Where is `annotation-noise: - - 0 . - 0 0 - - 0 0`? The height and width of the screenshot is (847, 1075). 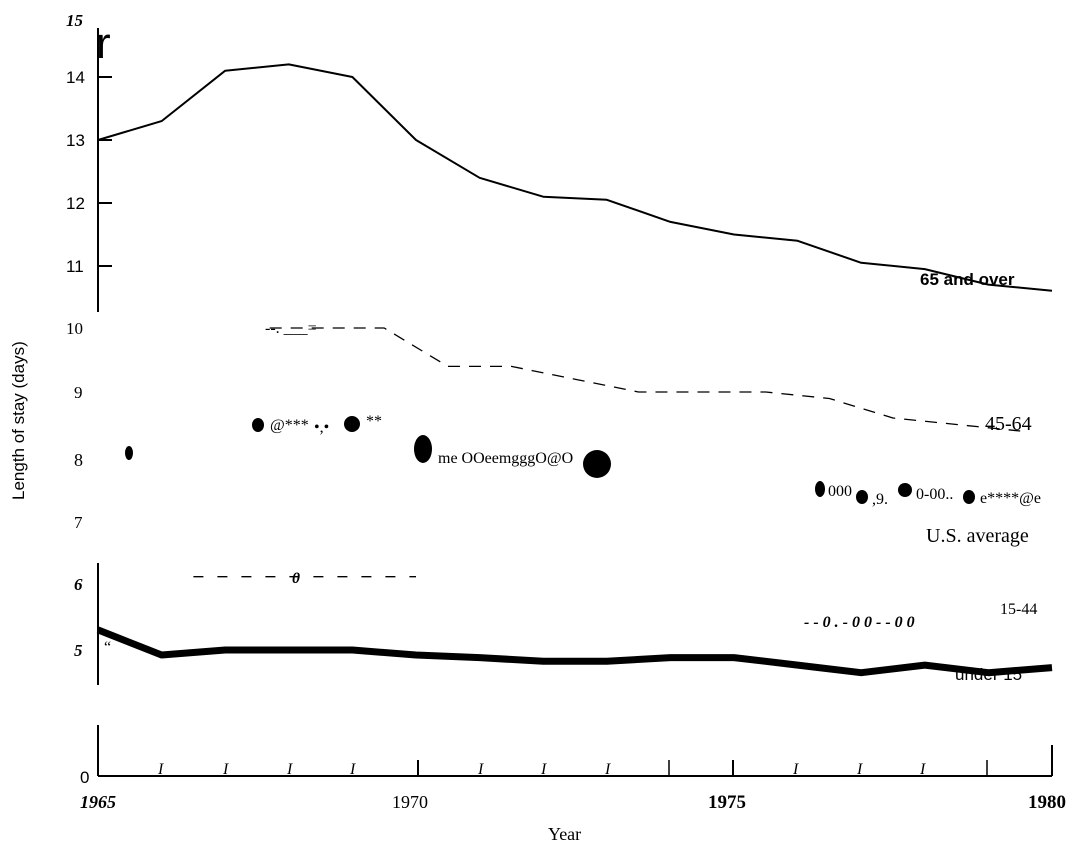
annotation-noise: - - 0 . - 0 0 - - 0 0 is located at coordinates (859, 622).